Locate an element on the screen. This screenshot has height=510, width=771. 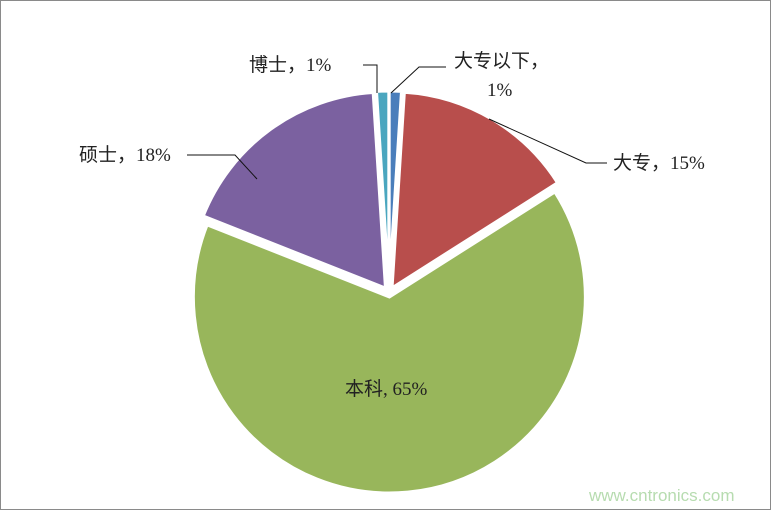
data-label-3: 本科, 65% is located at coordinates (386, 389).